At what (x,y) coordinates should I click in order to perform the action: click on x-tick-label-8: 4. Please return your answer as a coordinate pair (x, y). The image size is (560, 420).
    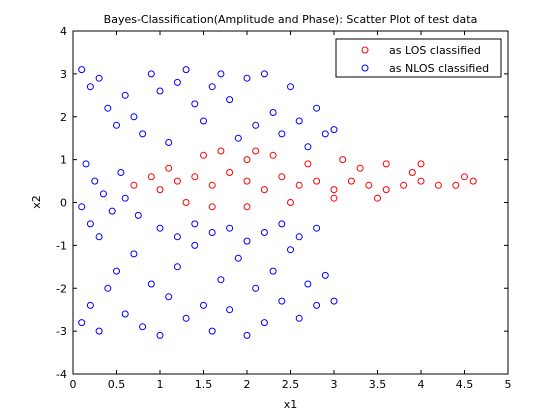
    Looking at the image, I should click on (421, 384).